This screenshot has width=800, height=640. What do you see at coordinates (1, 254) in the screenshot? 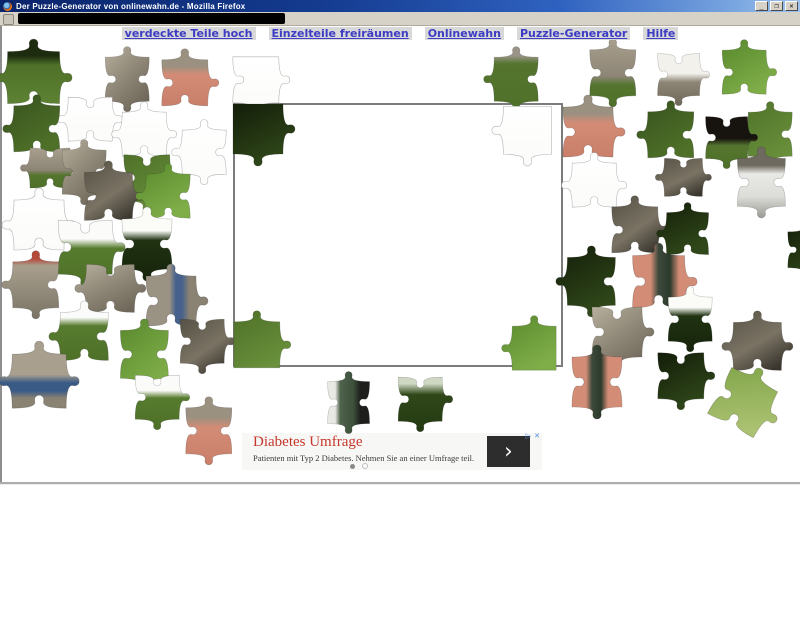
I see `window-frame-edge` at bounding box center [1, 254].